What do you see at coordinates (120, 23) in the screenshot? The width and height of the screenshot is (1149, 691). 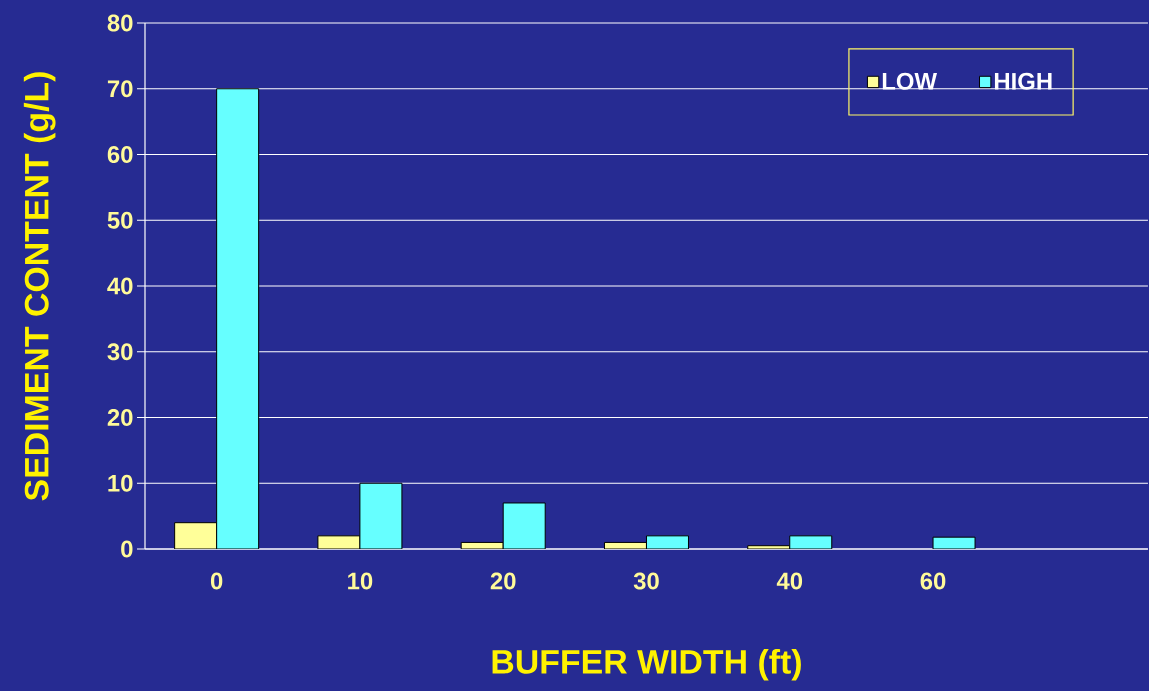 I see `y-tick-label: 80` at bounding box center [120, 23].